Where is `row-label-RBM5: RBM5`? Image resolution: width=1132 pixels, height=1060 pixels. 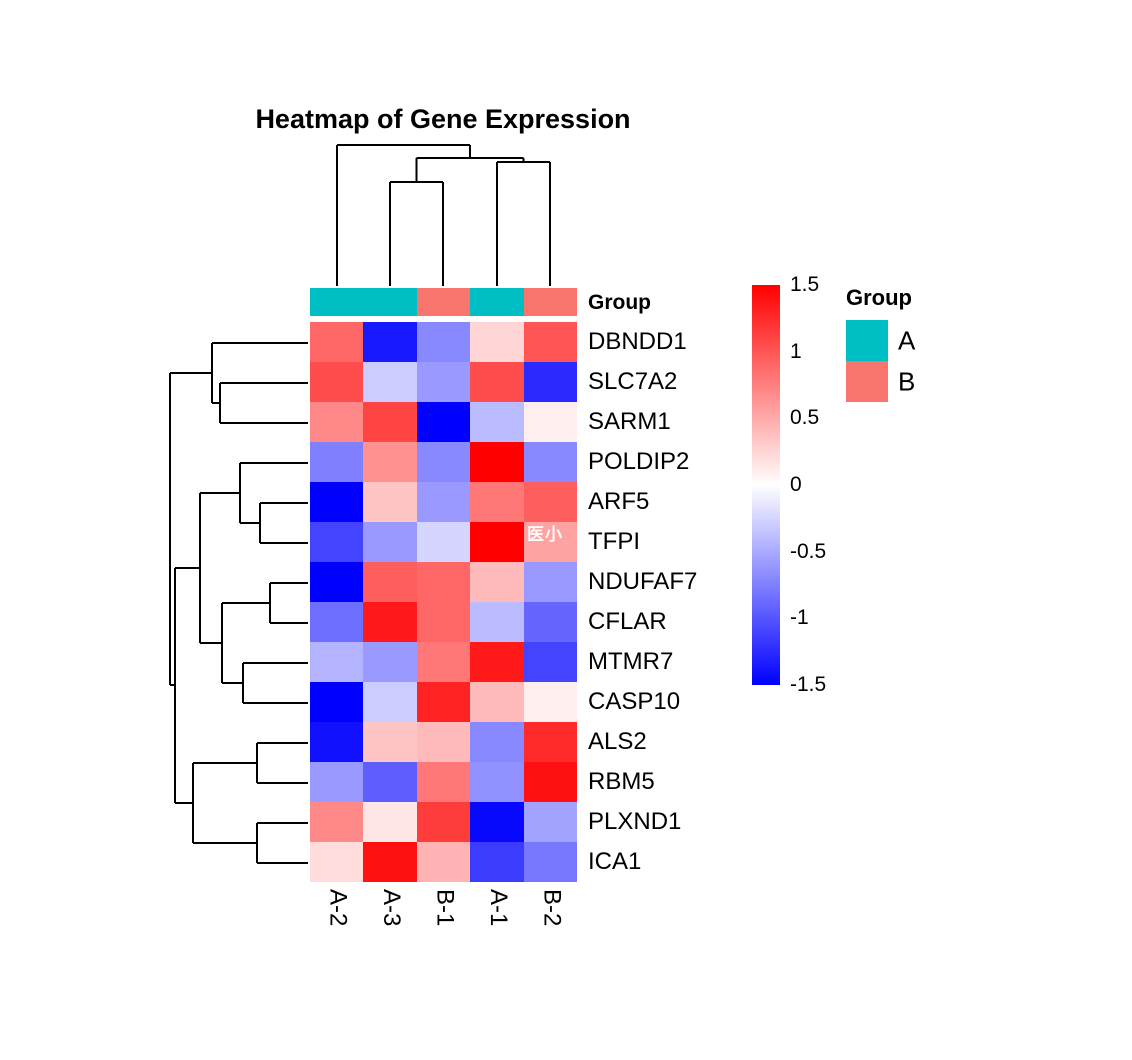
row-label-RBM5: RBM5 is located at coordinates (621, 781).